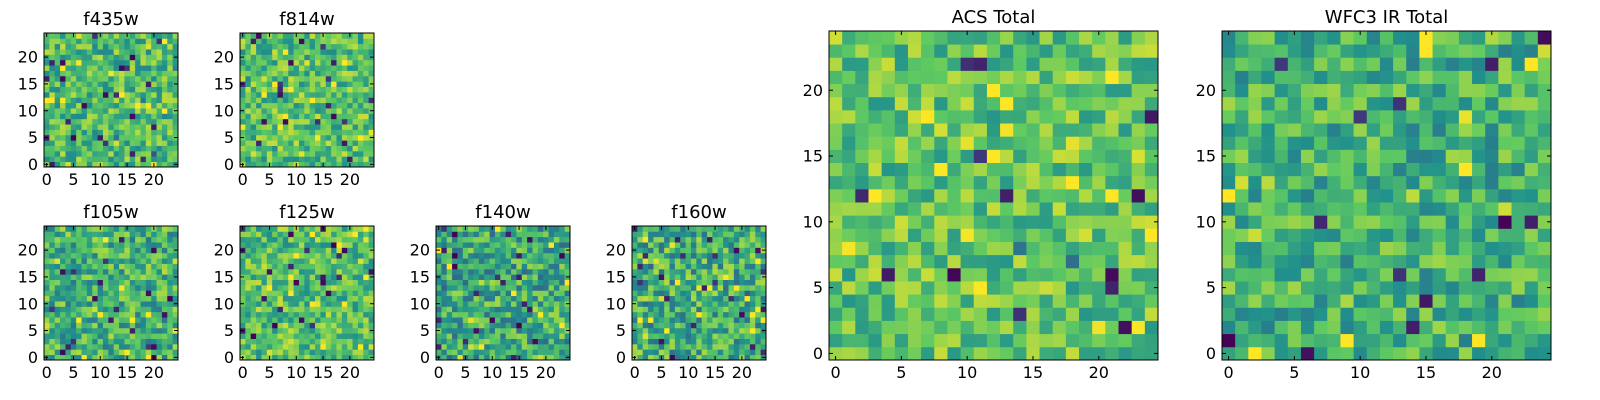 Image resolution: width=1600 pixels, height=400 pixels. What do you see at coordinates (425, 357) in the screenshot?
I see `y-tick-label: 0` at bounding box center [425, 357].